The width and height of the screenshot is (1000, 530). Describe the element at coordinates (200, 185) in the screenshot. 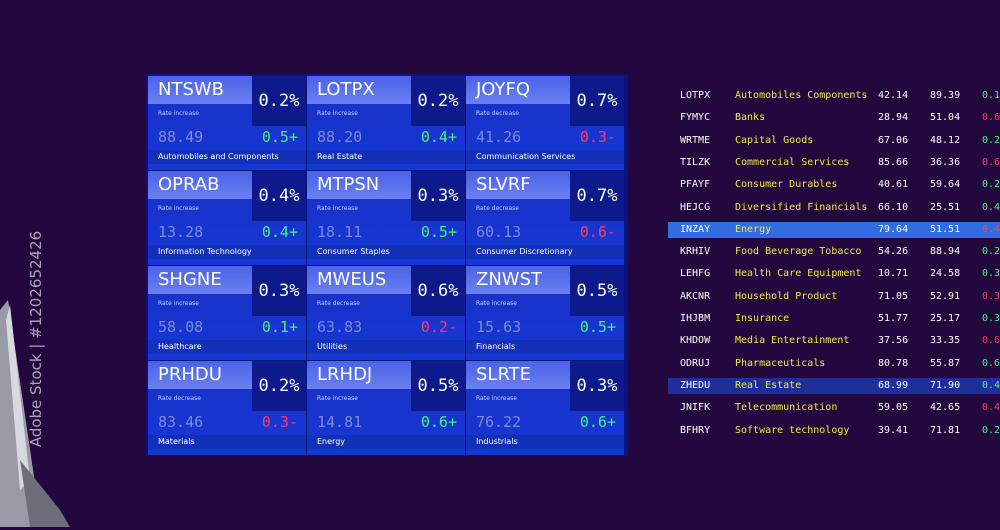

I see `symbol: OPRAB` at that location.